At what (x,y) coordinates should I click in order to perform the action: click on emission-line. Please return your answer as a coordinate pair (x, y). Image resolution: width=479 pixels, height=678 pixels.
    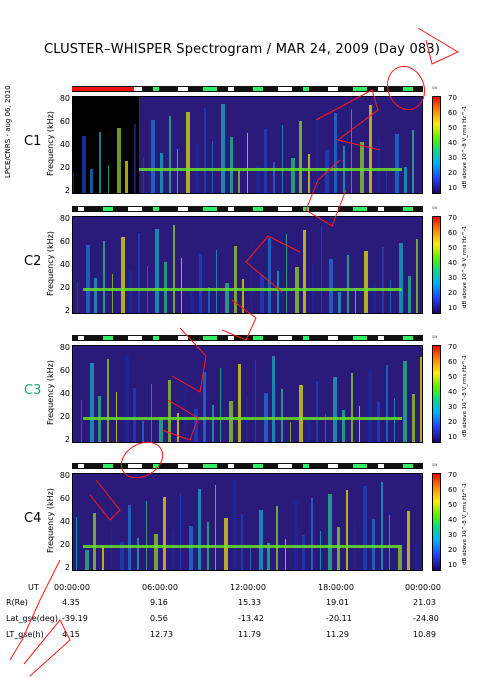
    Looking at the image, I should click on (270, 169).